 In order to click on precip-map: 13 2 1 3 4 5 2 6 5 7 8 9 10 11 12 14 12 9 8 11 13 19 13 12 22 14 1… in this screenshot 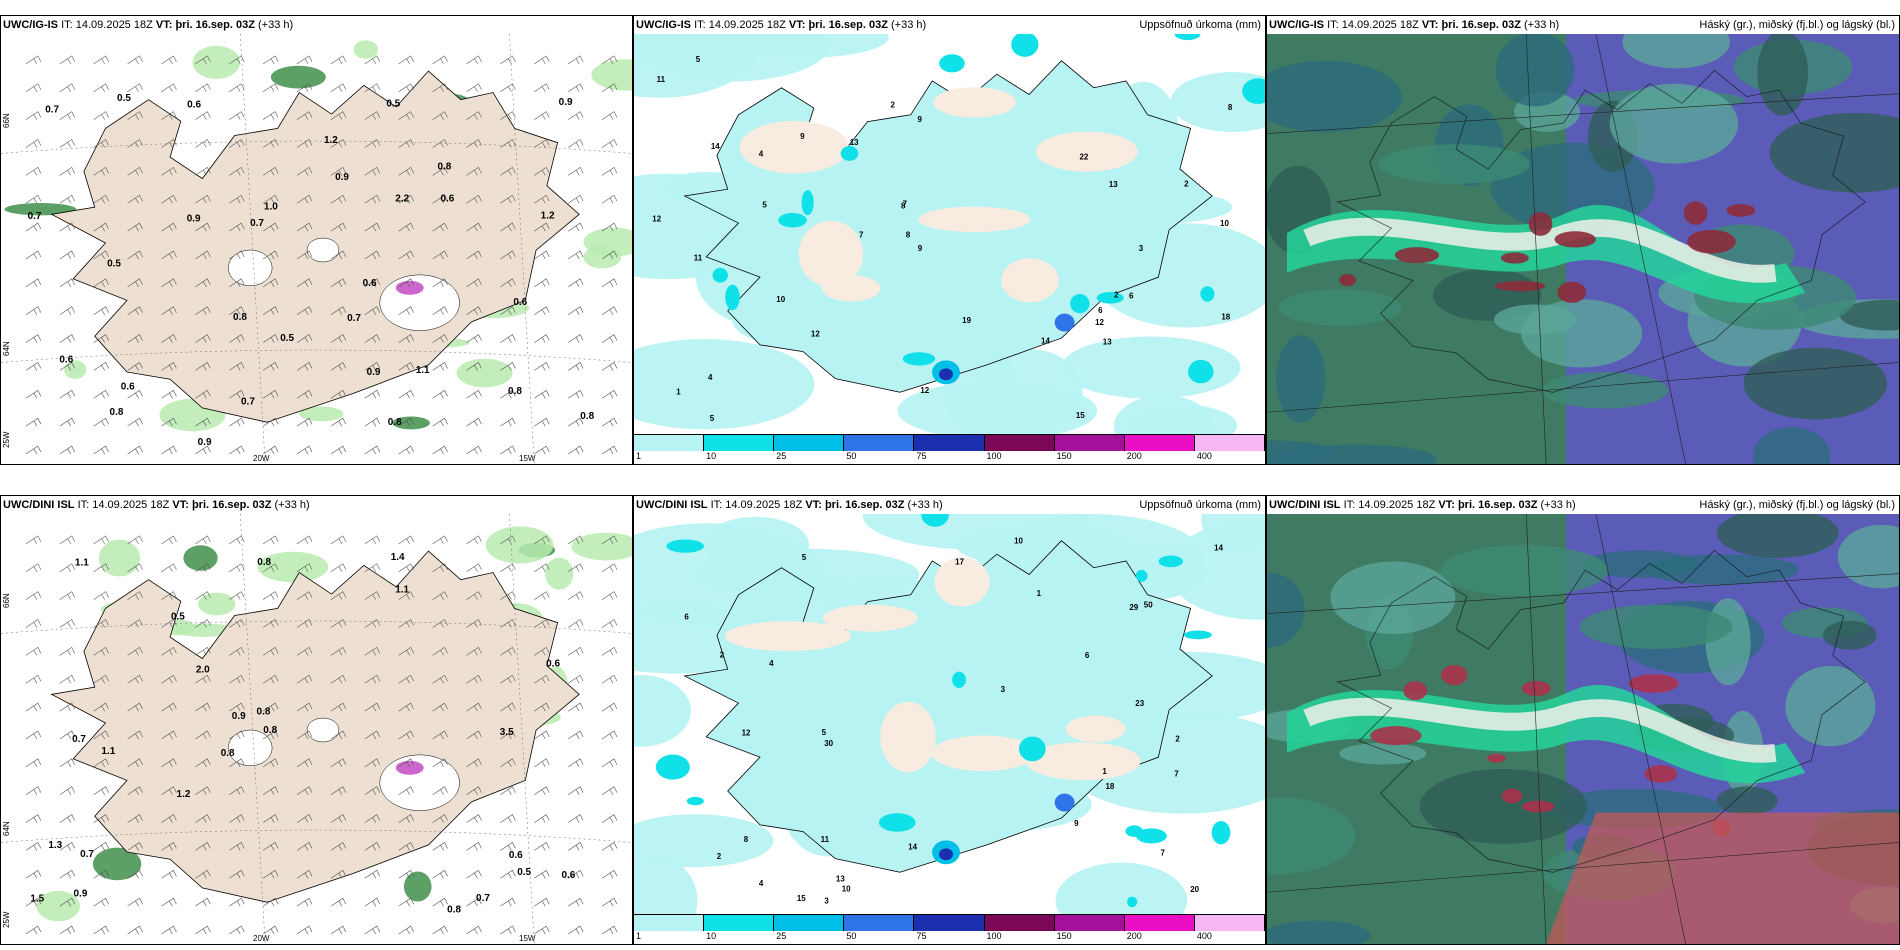, I will do `click(949, 234)`.